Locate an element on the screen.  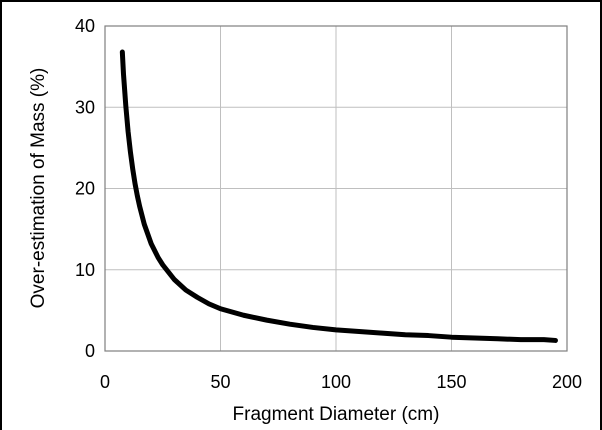
y-tick-label: 40 is located at coordinates (85, 26).